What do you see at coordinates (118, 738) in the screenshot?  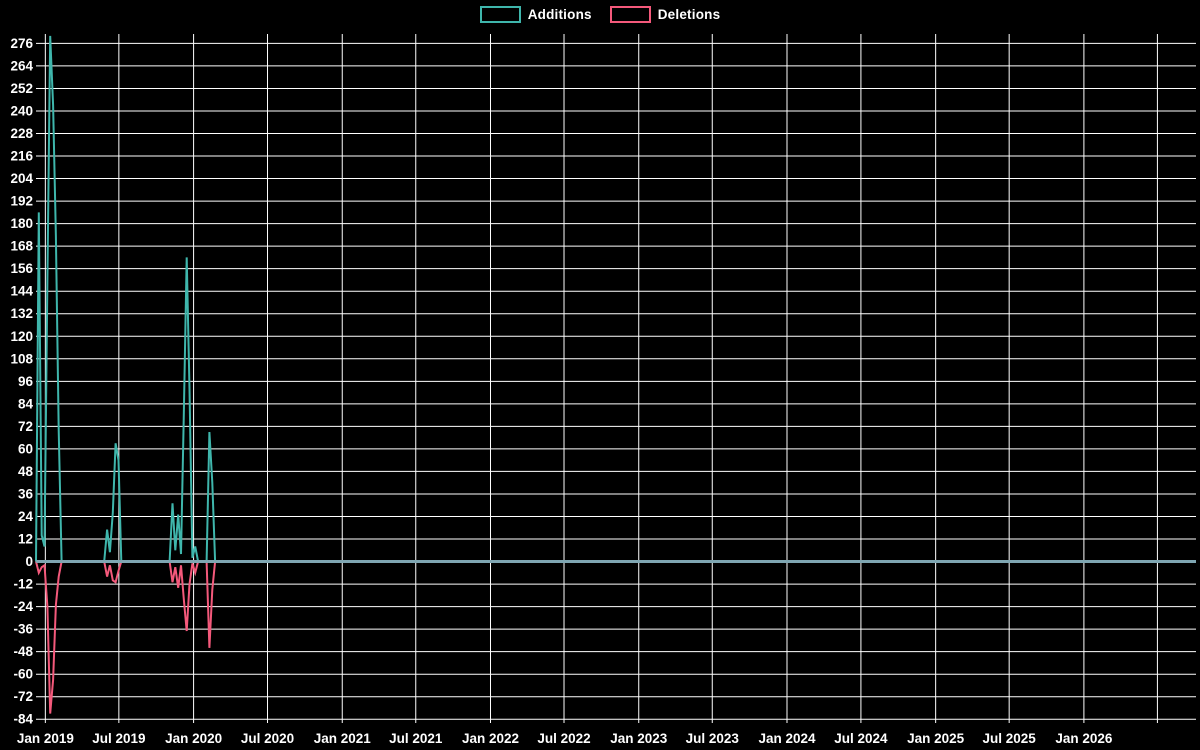 I see `x-tick-label: Jul 2019` at bounding box center [118, 738].